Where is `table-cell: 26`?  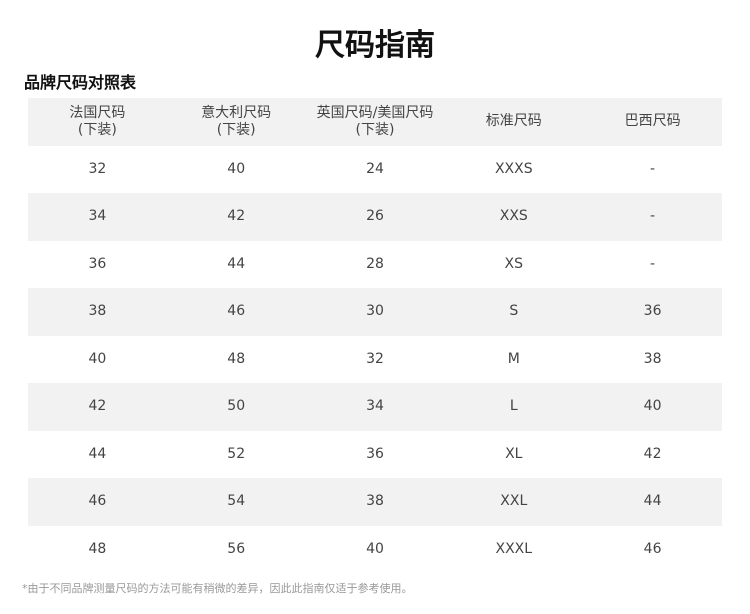
table-cell: 26 is located at coordinates (375, 216).